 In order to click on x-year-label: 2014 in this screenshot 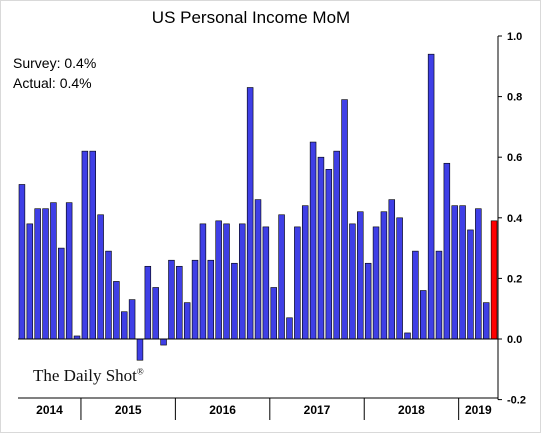, I will do `click(49, 410)`.